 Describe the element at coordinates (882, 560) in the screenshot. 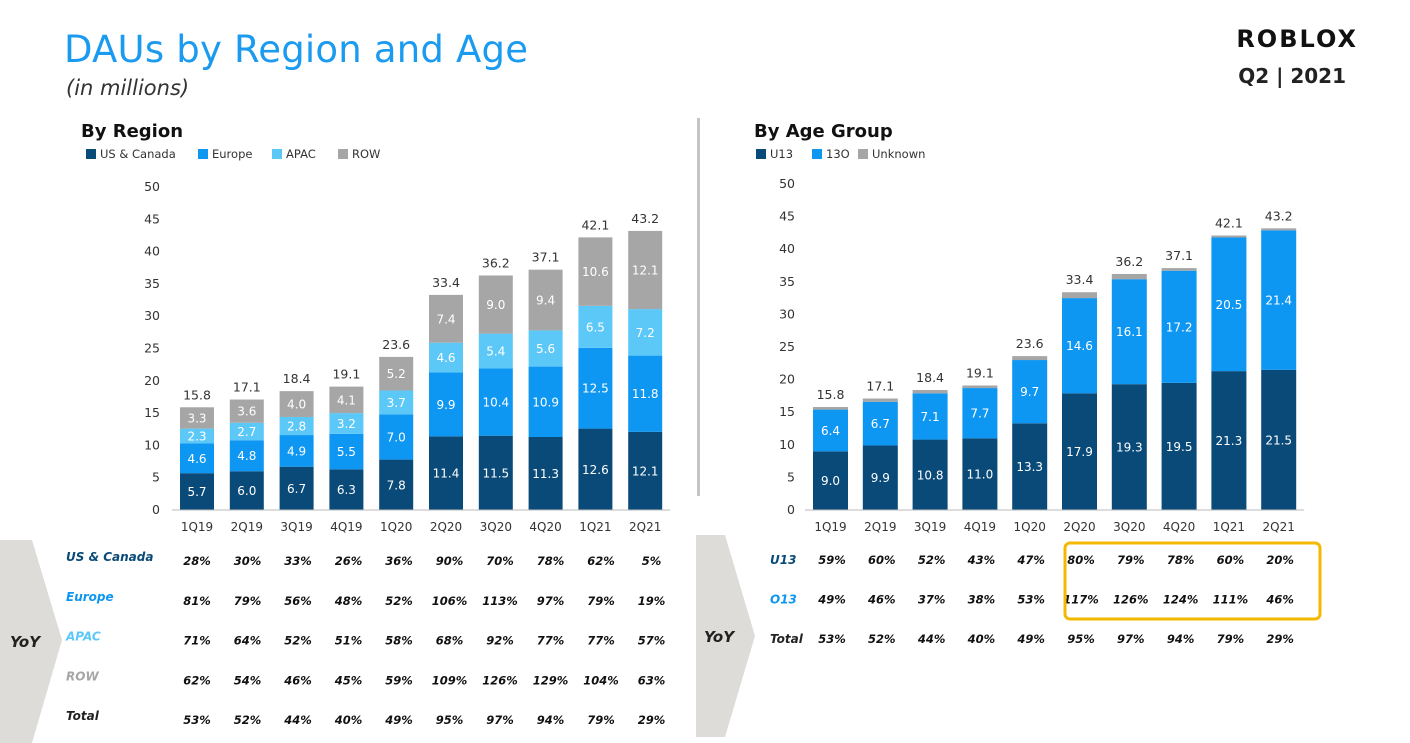

I see `yoy-cell: 60%` at that location.